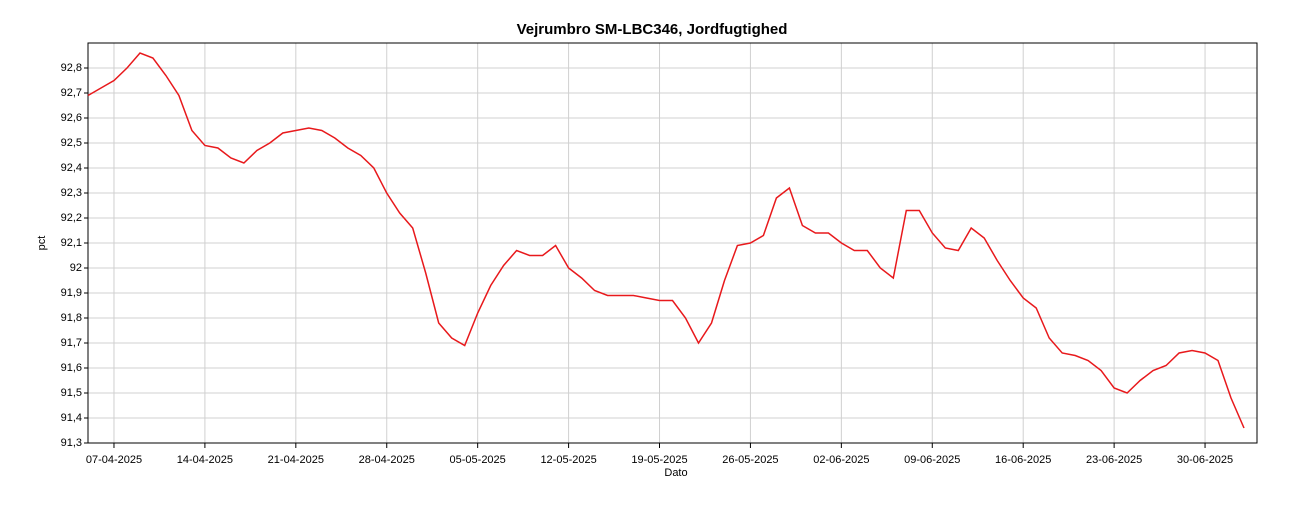 Image resolution: width=1300 pixels, height=505 pixels. I want to click on y-tick-label: 92,2, so click(71, 218).